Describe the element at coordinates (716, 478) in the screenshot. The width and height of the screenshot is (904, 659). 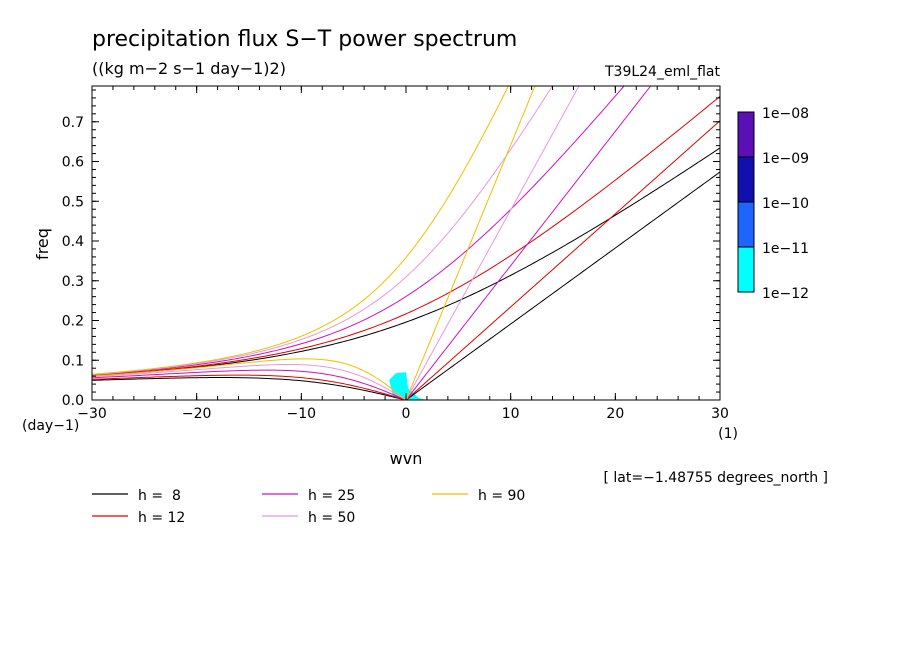
I see `lat-footnote: [ lat=−1.48755 degrees_north ]` at that location.